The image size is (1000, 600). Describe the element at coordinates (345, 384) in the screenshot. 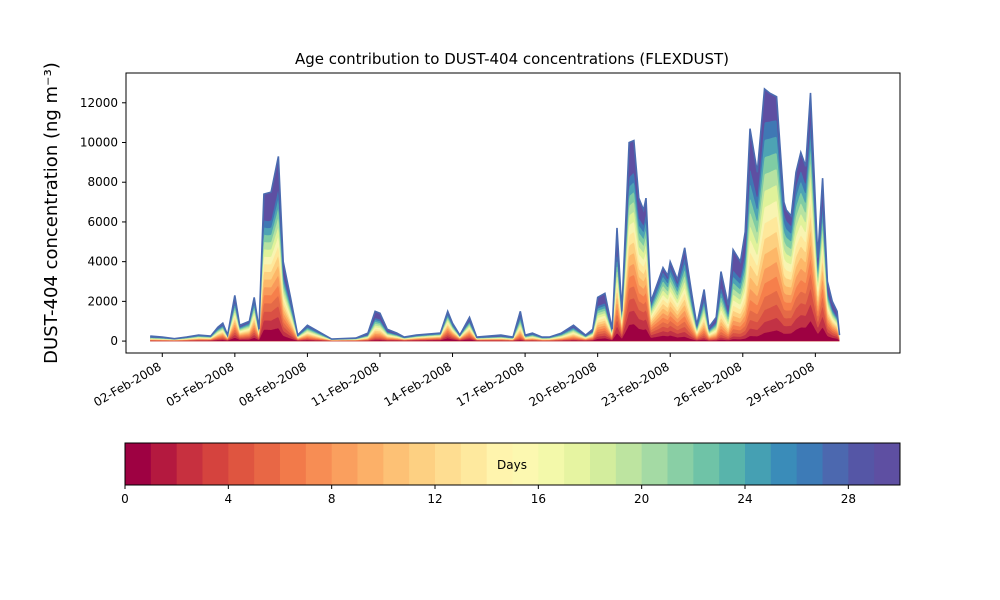

I see `x-tick-label: 11-Feb-2008` at that location.